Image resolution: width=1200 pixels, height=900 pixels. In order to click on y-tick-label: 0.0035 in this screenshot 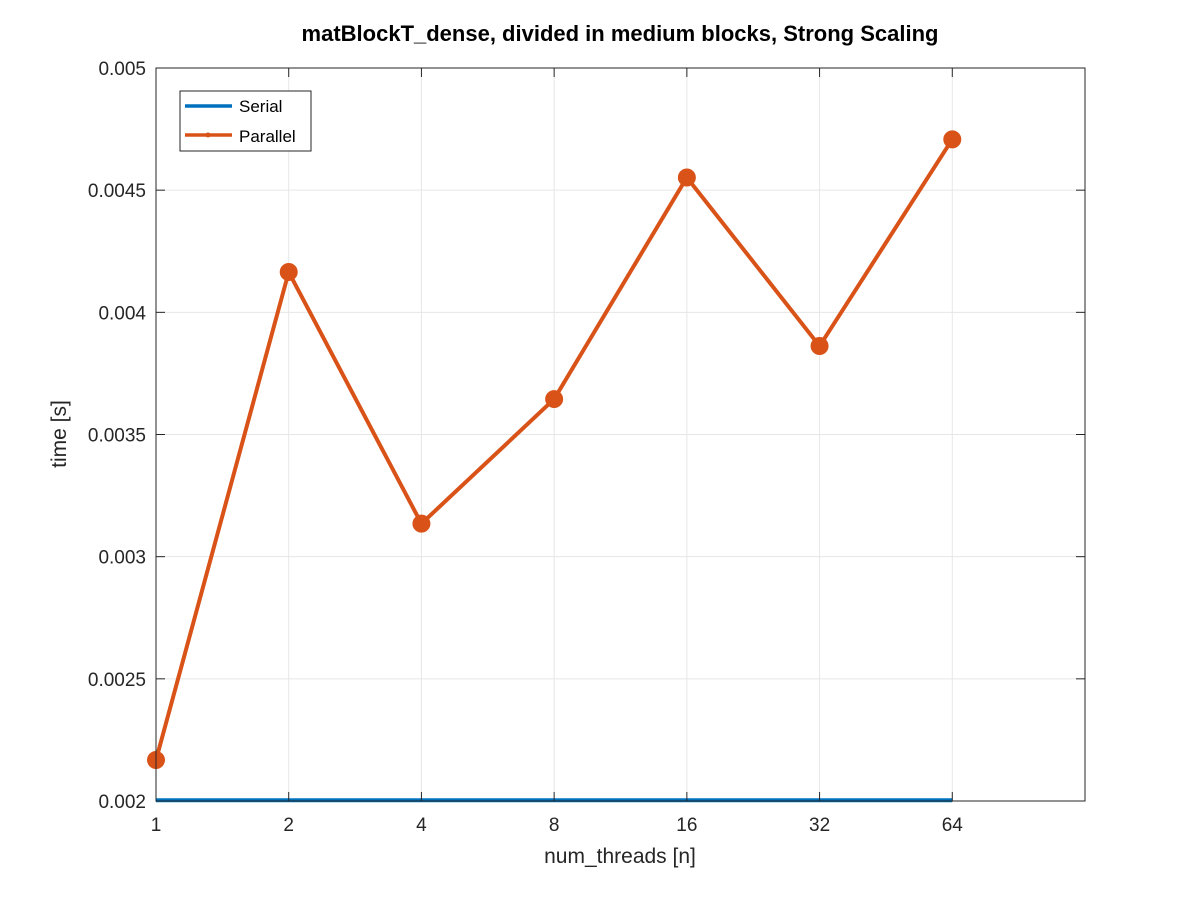, I will do `click(117, 436)`.